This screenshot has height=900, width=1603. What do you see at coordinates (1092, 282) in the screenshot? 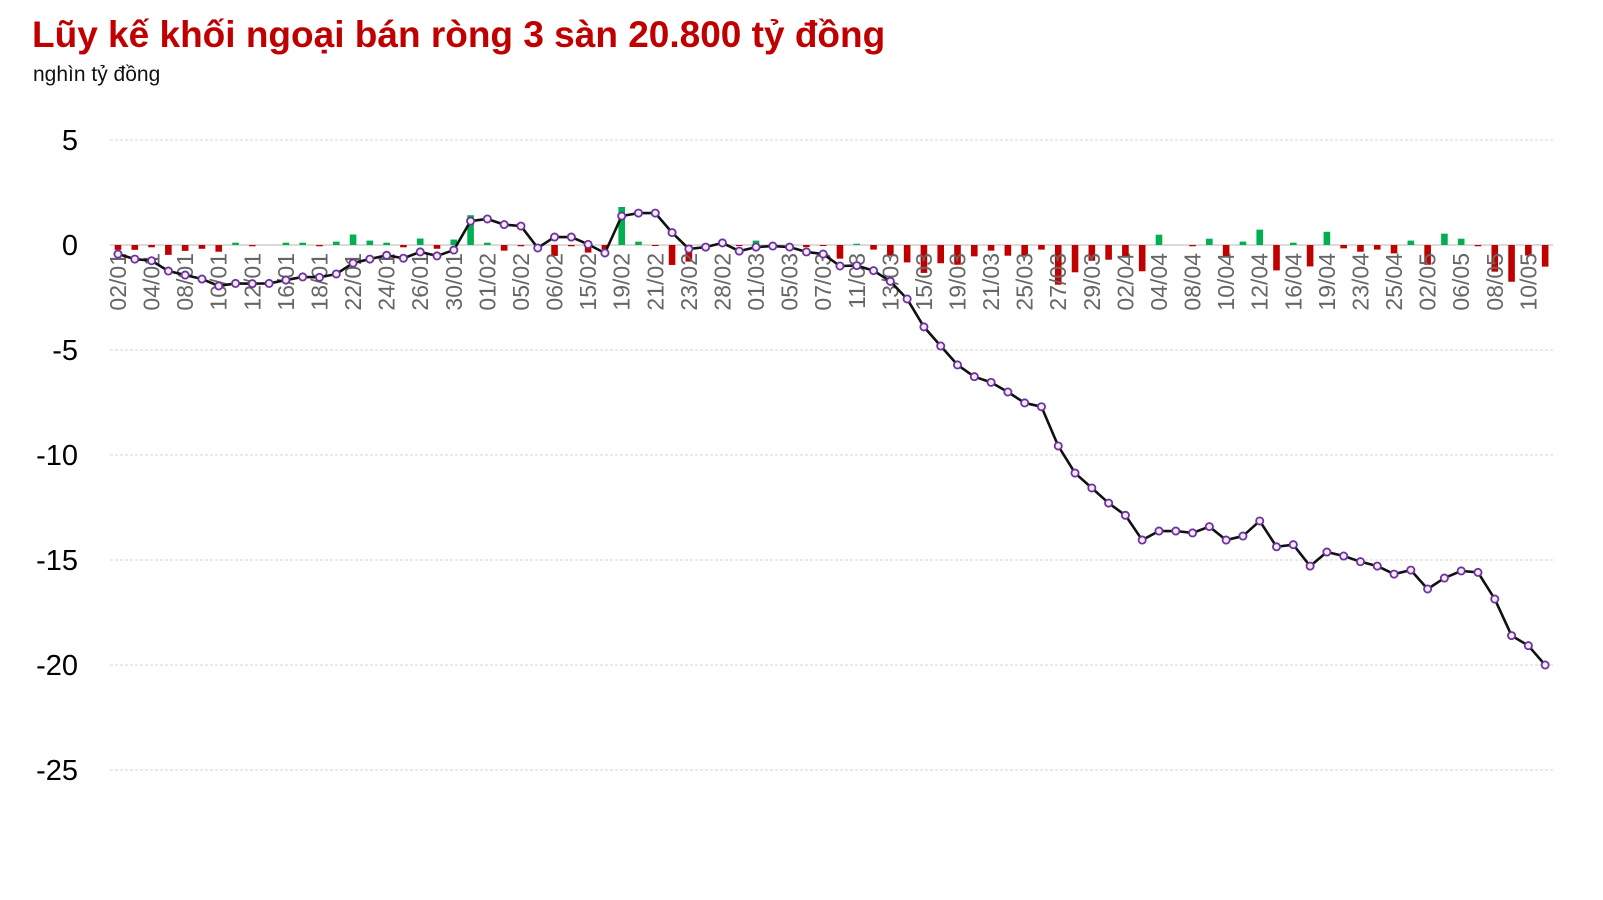
I see `x-tick-label: 29/03` at bounding box center [1092, 282].